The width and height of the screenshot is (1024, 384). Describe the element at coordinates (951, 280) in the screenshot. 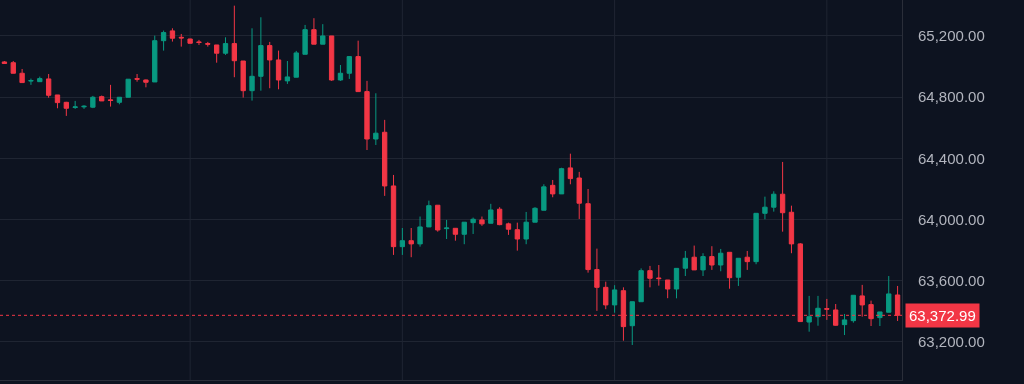

I see `y-tick-label: 63,600.00` at that location.